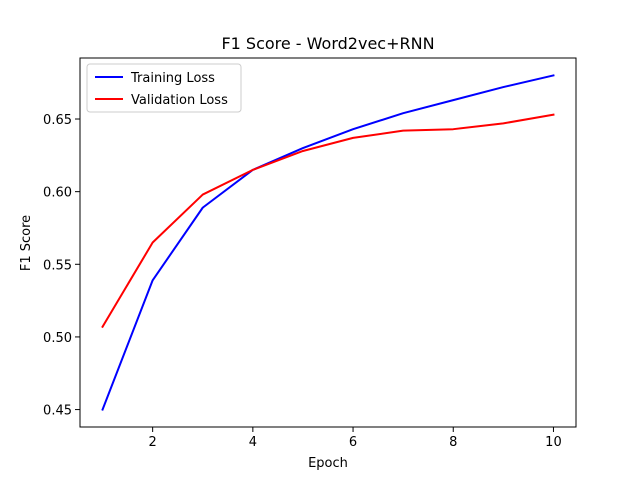  Describe the element at coordinates (26, 243) in the screenshot. I see `y-axis-title: F1 Score` at that location.